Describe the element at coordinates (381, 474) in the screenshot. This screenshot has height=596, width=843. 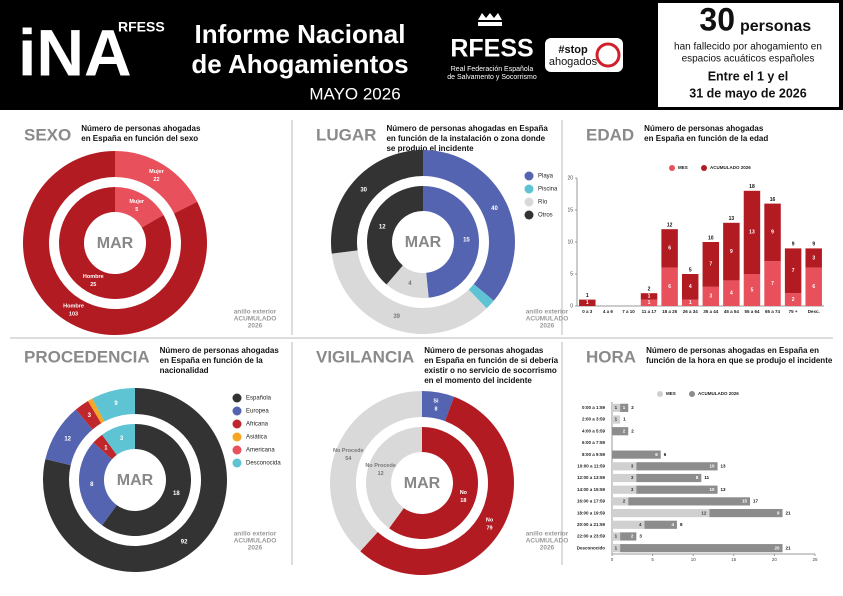
I see `segment-value: 12` at that location.